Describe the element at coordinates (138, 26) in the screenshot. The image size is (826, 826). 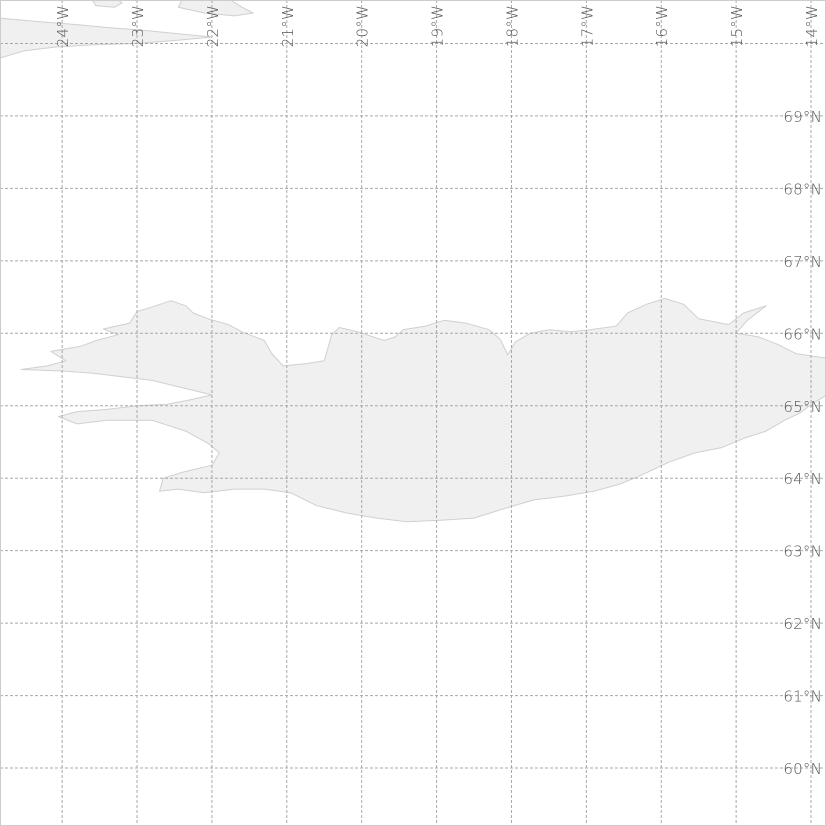
I see `meridian-label: 23°W` at that location.